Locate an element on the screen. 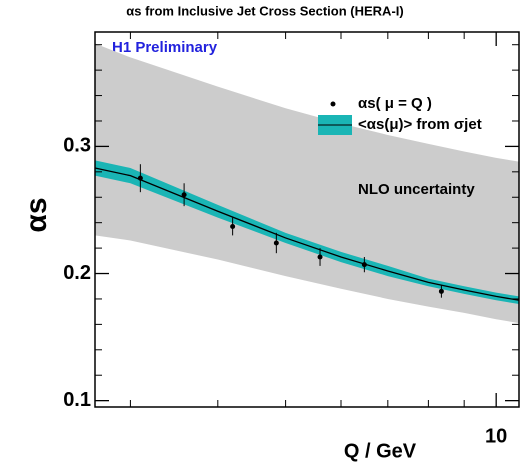  x-axis-label: Q / GeV is located at coordinates (380, 451).